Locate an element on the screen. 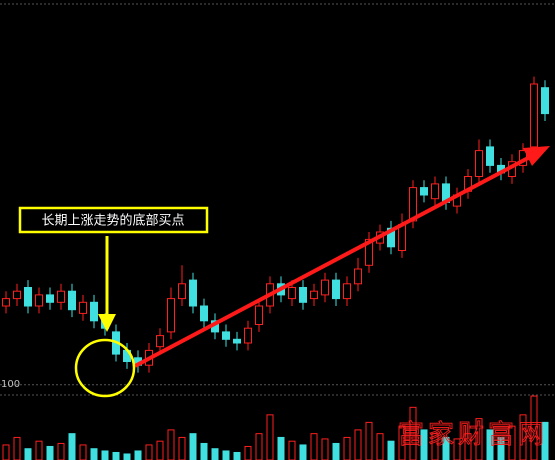  y-tick-label: 100 is located at coordinates (10, 384).